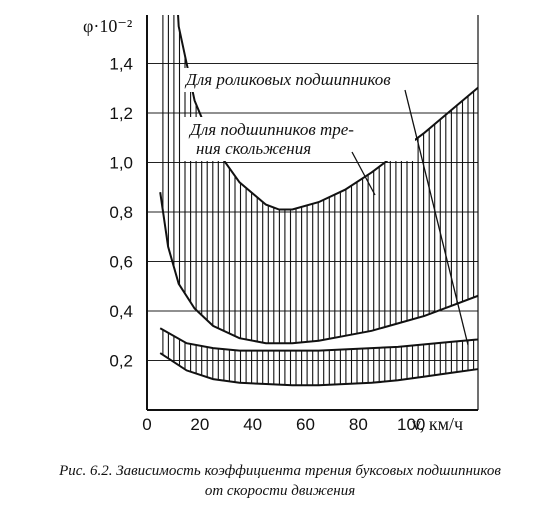 The image size is (560, 509). What do you see at coordinates (252, 424) in the screenshot?
I see `x-tick-label-2: 40` at bounding box center [252, 424].